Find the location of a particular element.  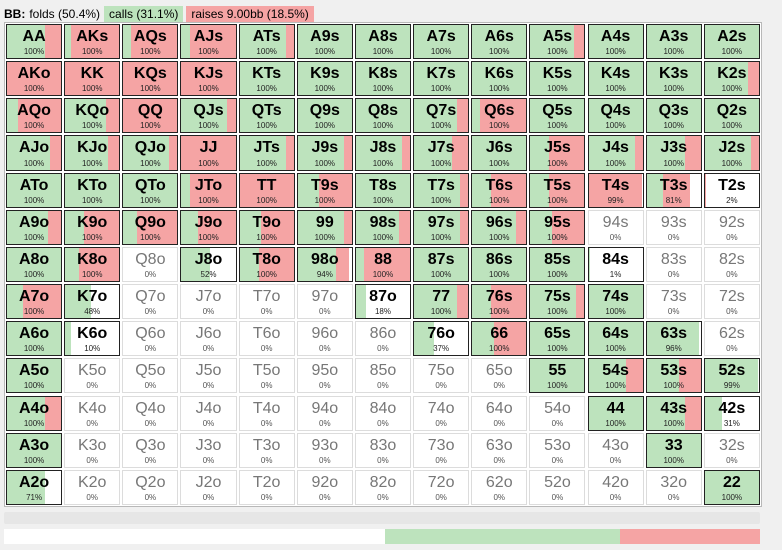

hand-cell-a7s: A7s 100% is located at coordinates (441, 42).